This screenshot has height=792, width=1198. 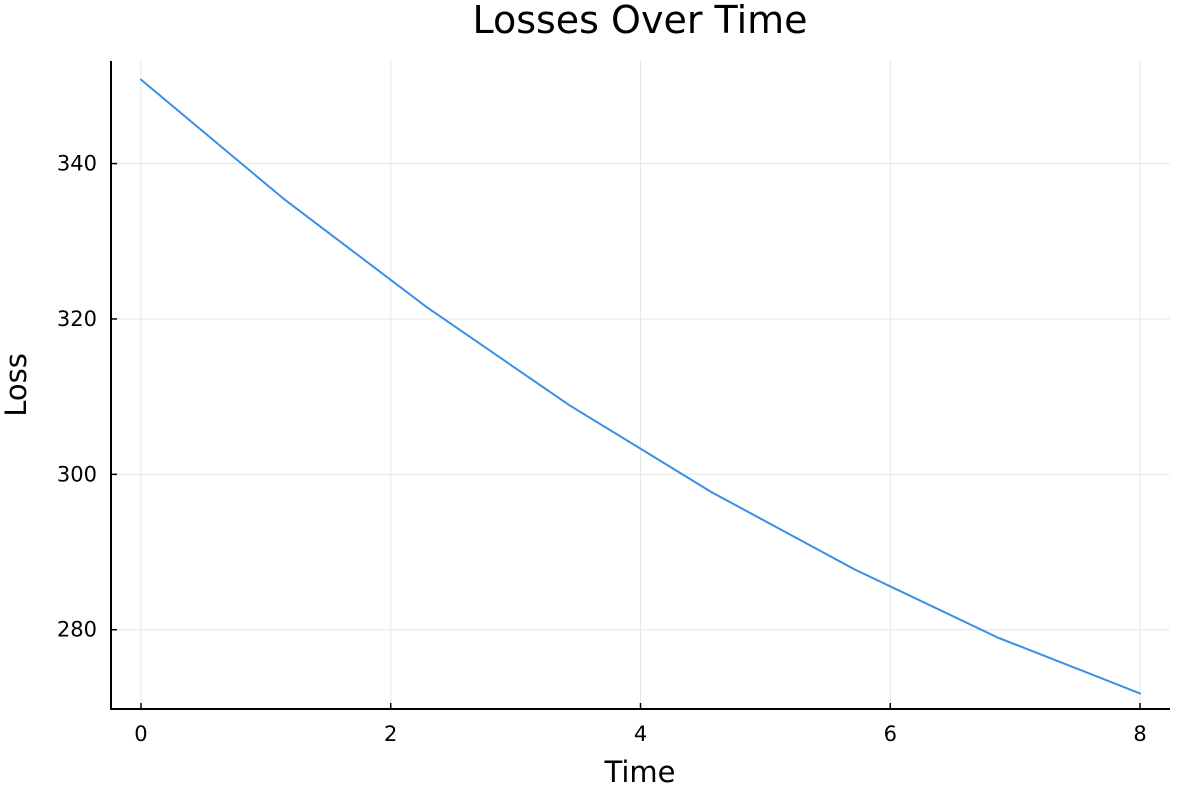 What do you see at coordinates (16, 385) in the screenshot?
I see `y-axis-label: Loss` at bounding box center [16, 385].